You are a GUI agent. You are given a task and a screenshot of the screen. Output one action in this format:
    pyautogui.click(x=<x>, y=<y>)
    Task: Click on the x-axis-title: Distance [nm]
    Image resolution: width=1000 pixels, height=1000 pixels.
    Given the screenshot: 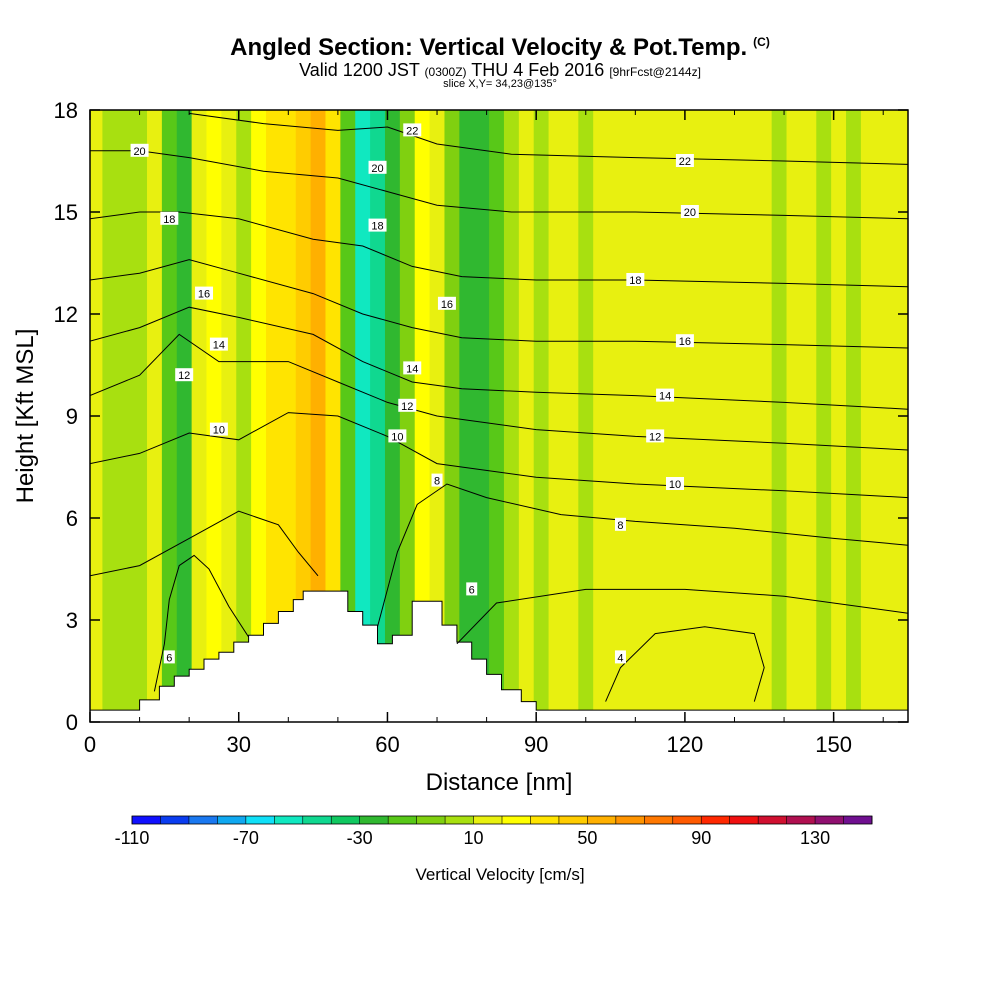 What is the action you would take?
    pyautogui.click(x=499, y=782)
    